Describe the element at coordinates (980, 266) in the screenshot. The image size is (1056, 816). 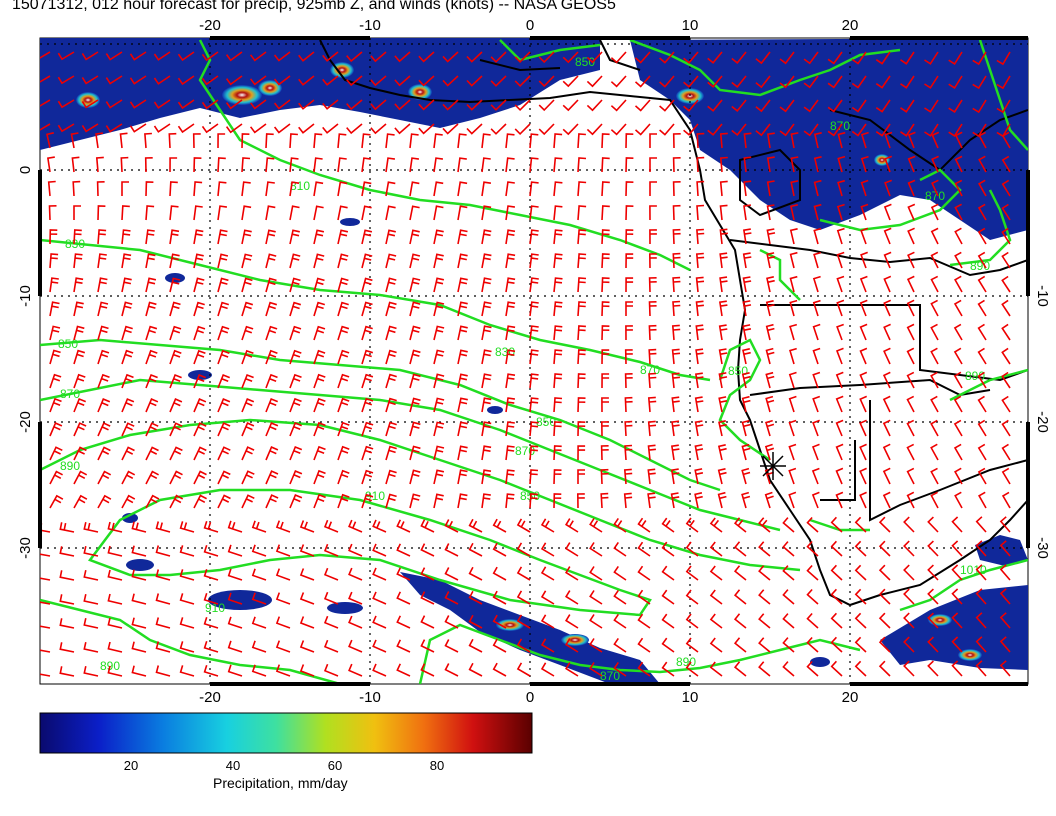
I see `contour-label: 890` at that location.